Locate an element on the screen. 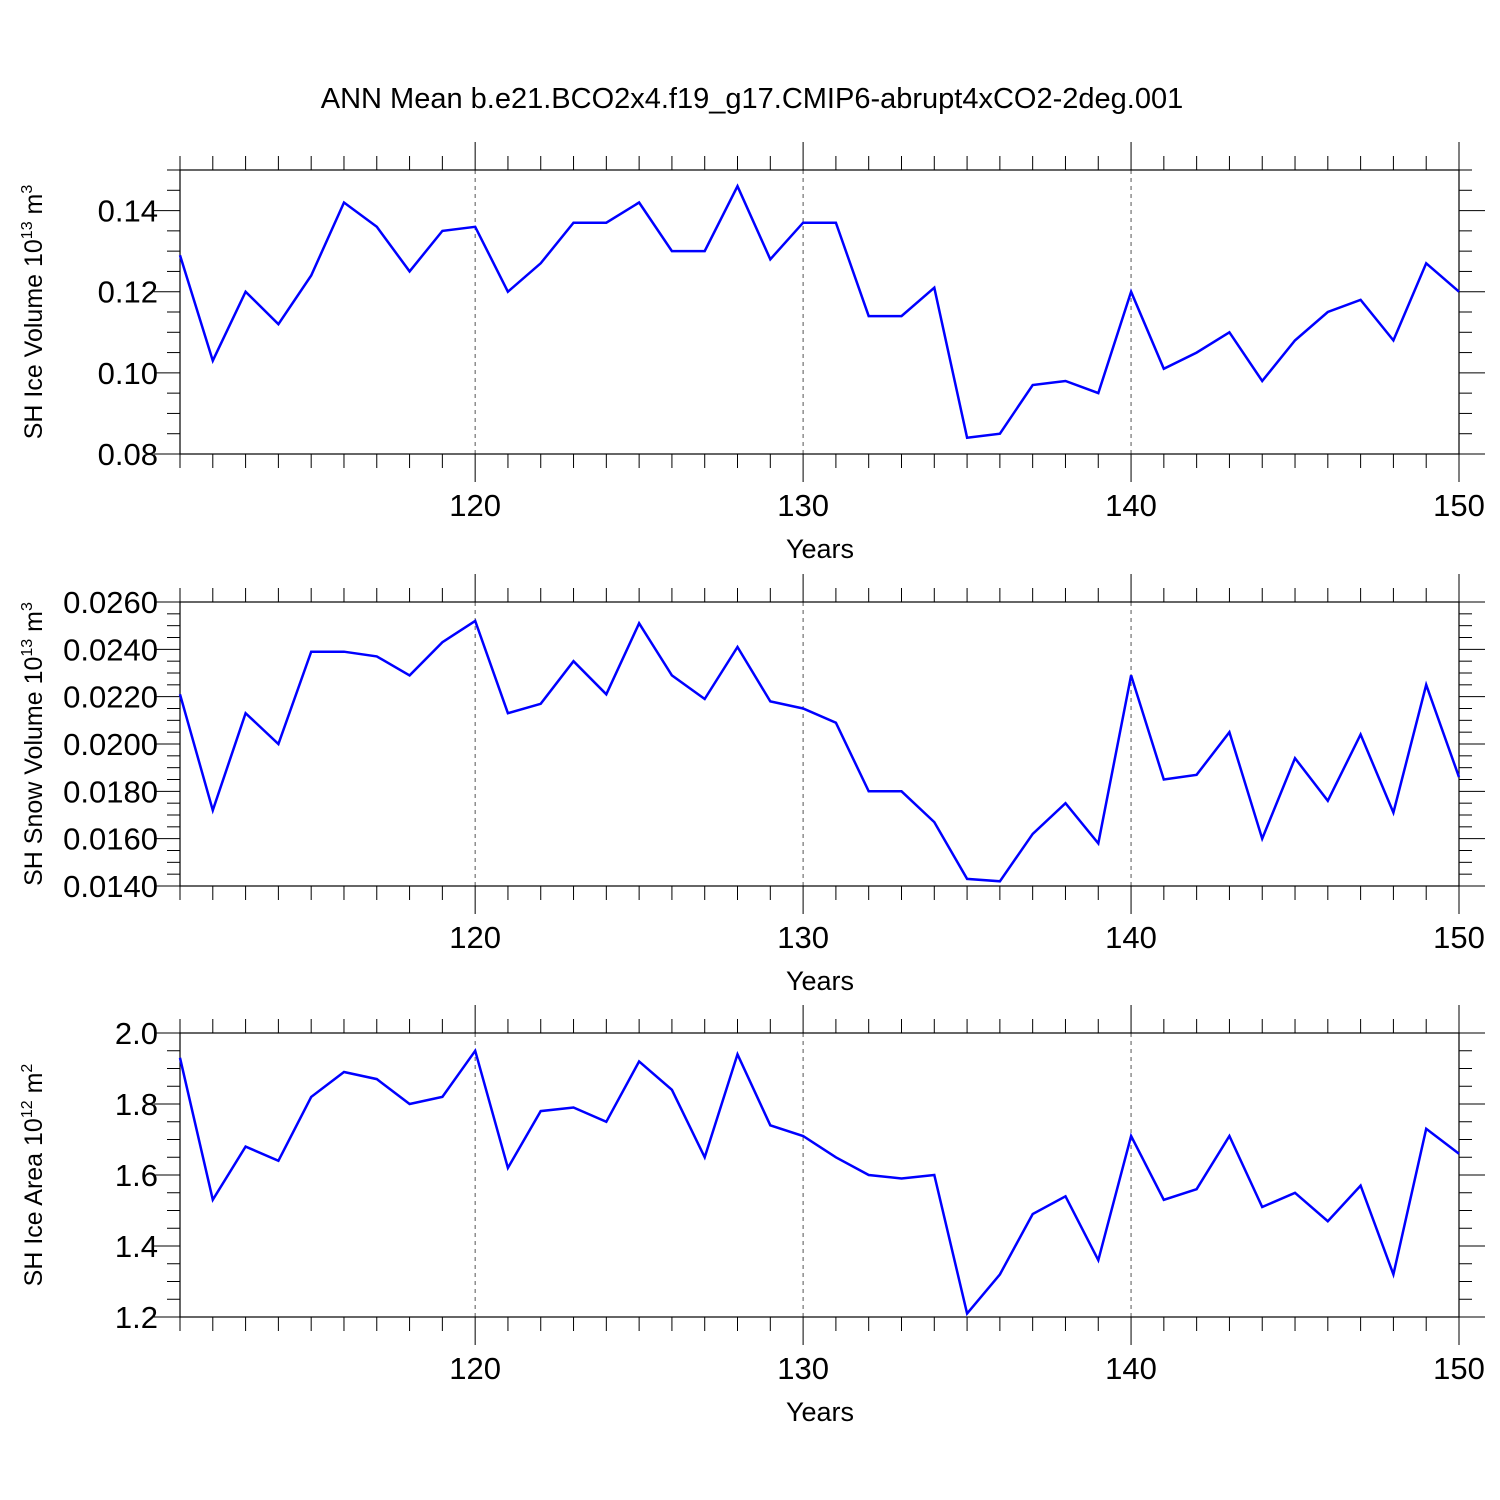  y-tick-label: 0.10 is located at coordinates (128, 373).